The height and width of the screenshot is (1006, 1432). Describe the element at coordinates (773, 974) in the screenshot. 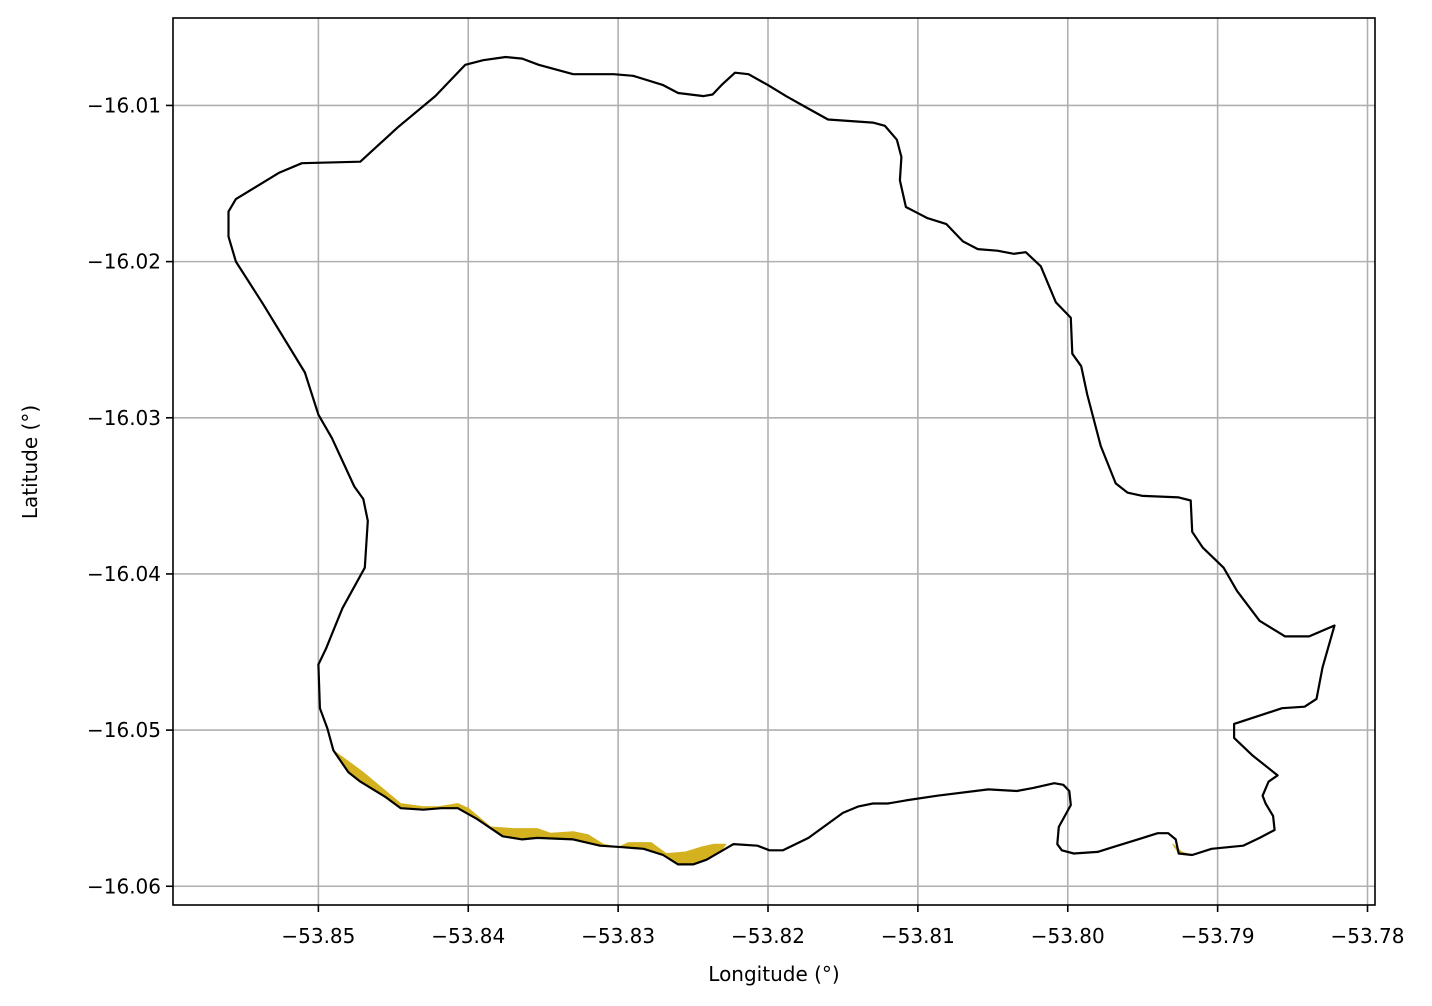

I see `x-axis-label: Longitude (°)` at that location.